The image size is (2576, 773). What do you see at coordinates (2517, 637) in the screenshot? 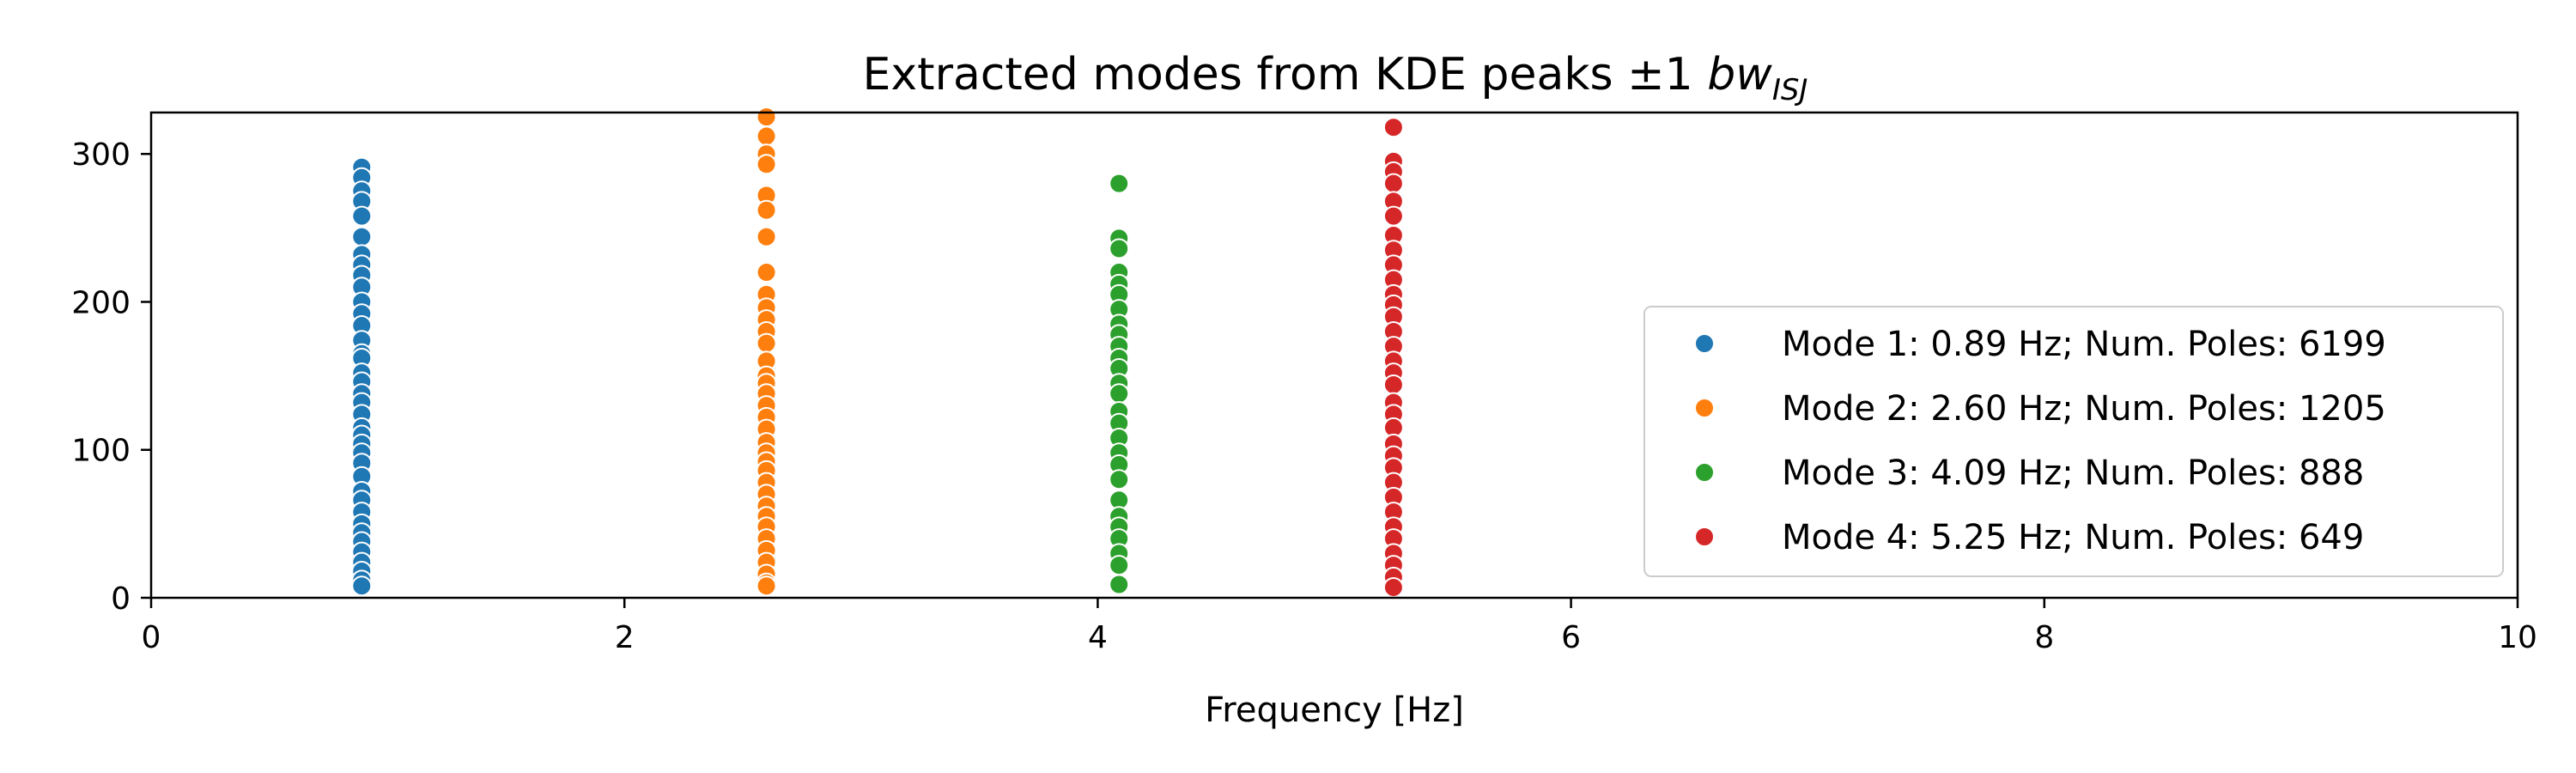
I see `x-tick-label: 10` at bounding box center [2517, 637].